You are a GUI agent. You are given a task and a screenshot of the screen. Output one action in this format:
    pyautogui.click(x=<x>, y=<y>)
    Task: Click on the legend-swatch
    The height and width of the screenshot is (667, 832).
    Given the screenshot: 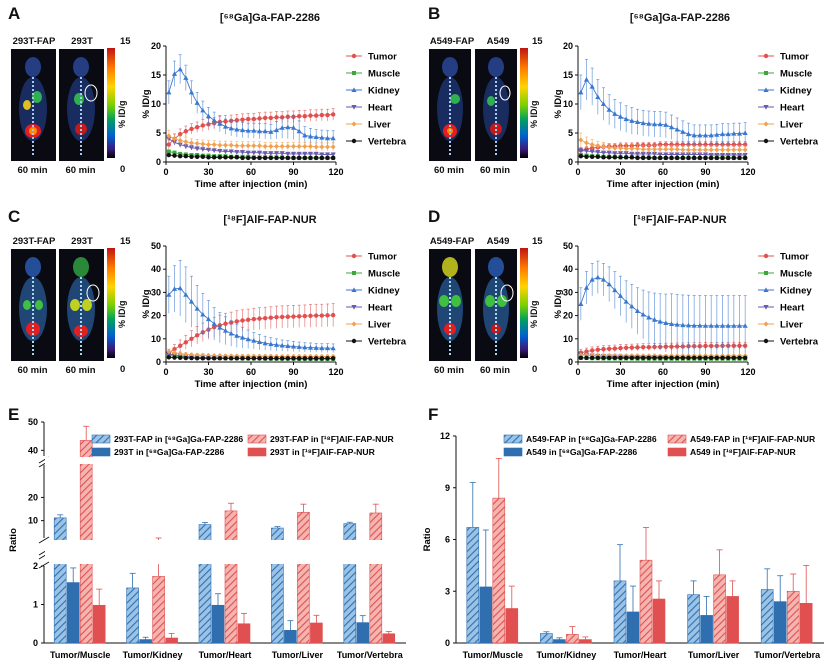 What is the action you would take?
    pyautogui.click(x=677, y=439)
    